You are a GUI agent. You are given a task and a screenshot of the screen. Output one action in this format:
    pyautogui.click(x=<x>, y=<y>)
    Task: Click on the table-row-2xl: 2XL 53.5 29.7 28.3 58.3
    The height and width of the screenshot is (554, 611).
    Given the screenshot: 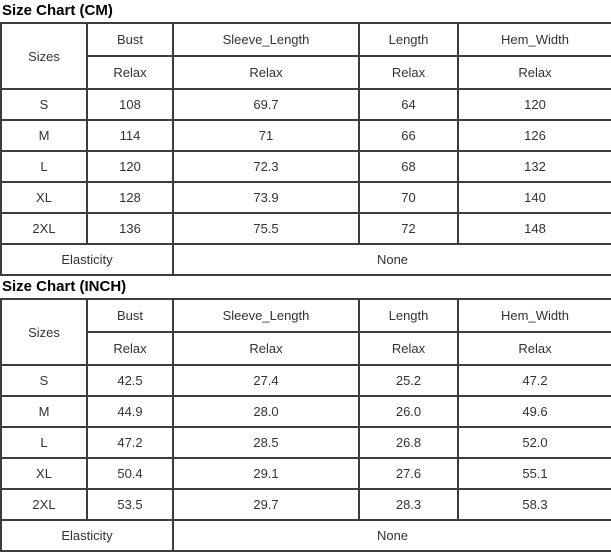 What is the action you would take?
    pyautogui.click(x=306, y=504)
    